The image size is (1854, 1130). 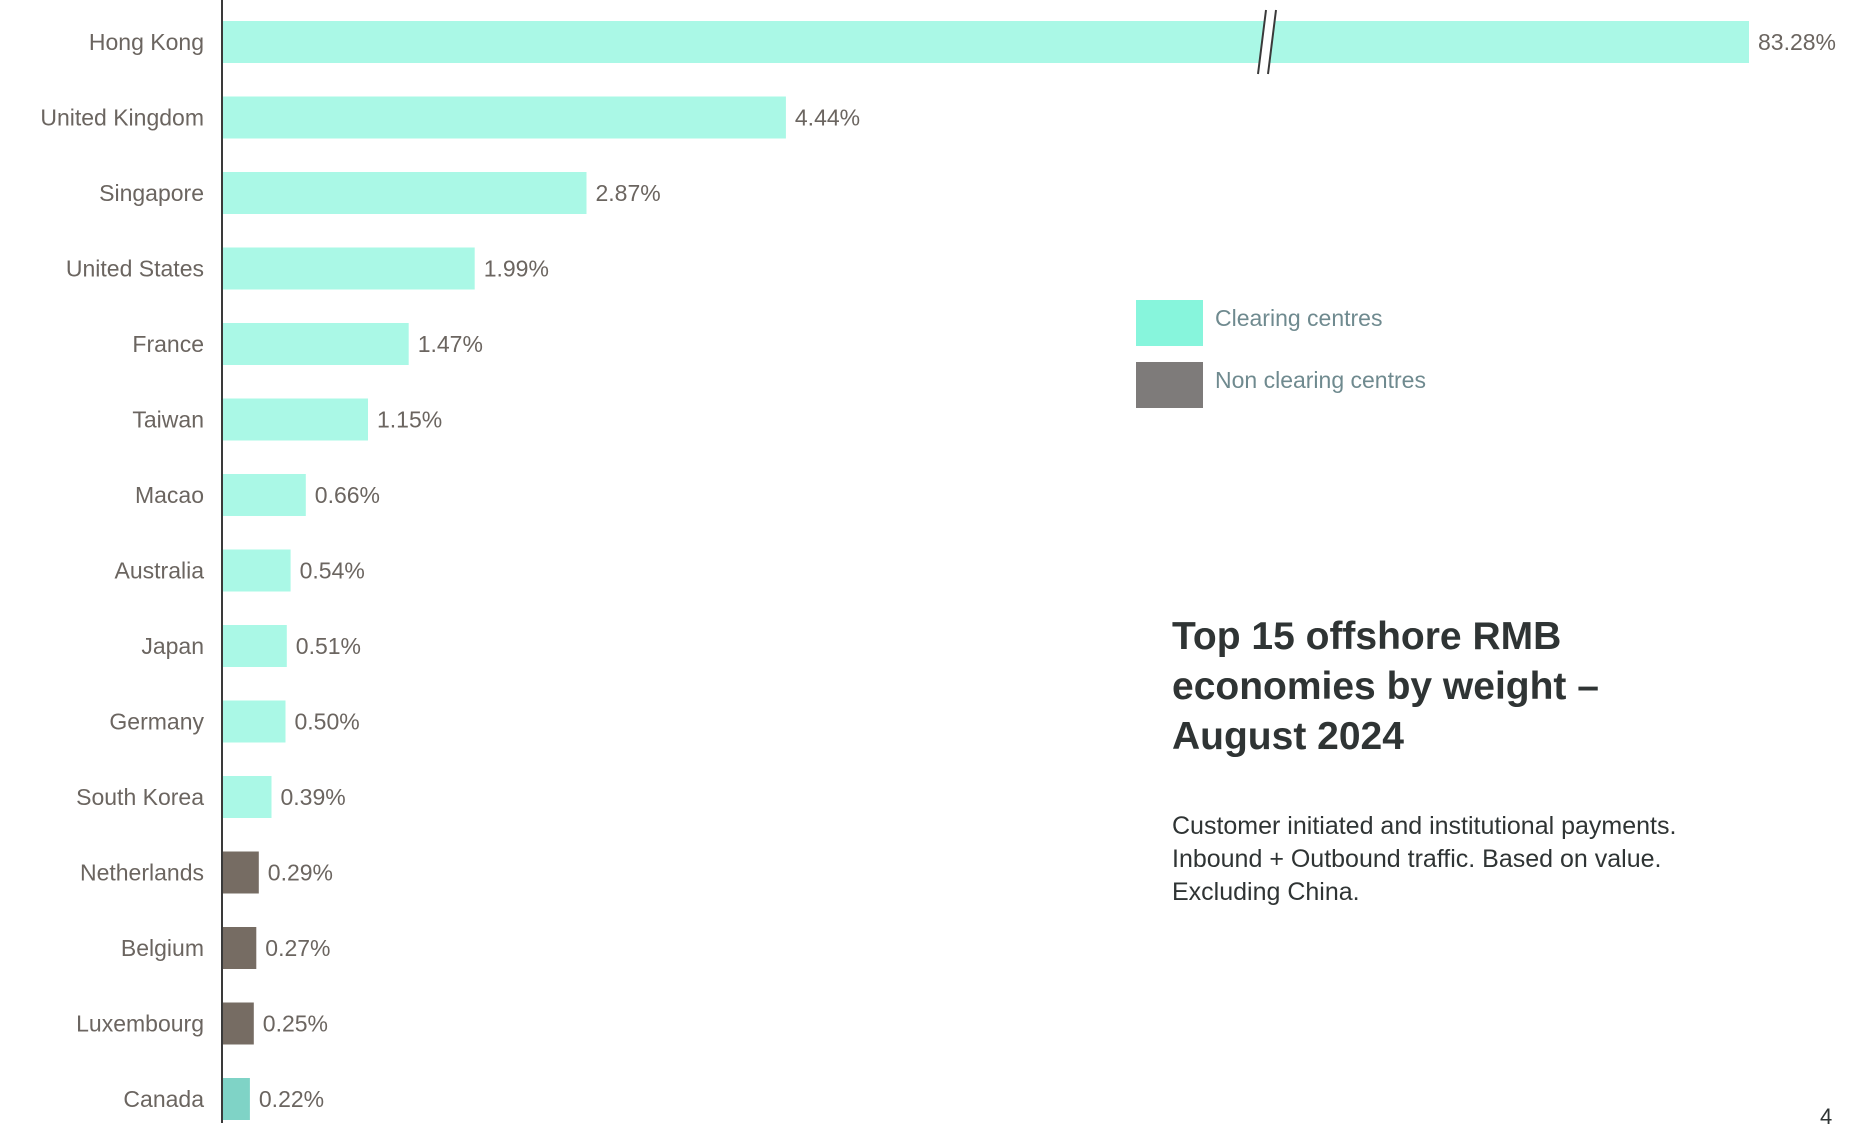 I want to click on value-label: 0.22%, so click(x=291, y=1099).